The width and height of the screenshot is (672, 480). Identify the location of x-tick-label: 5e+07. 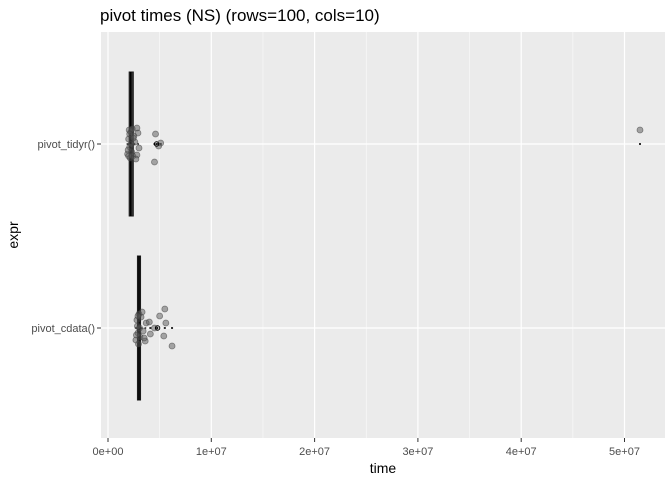
(624, 452).